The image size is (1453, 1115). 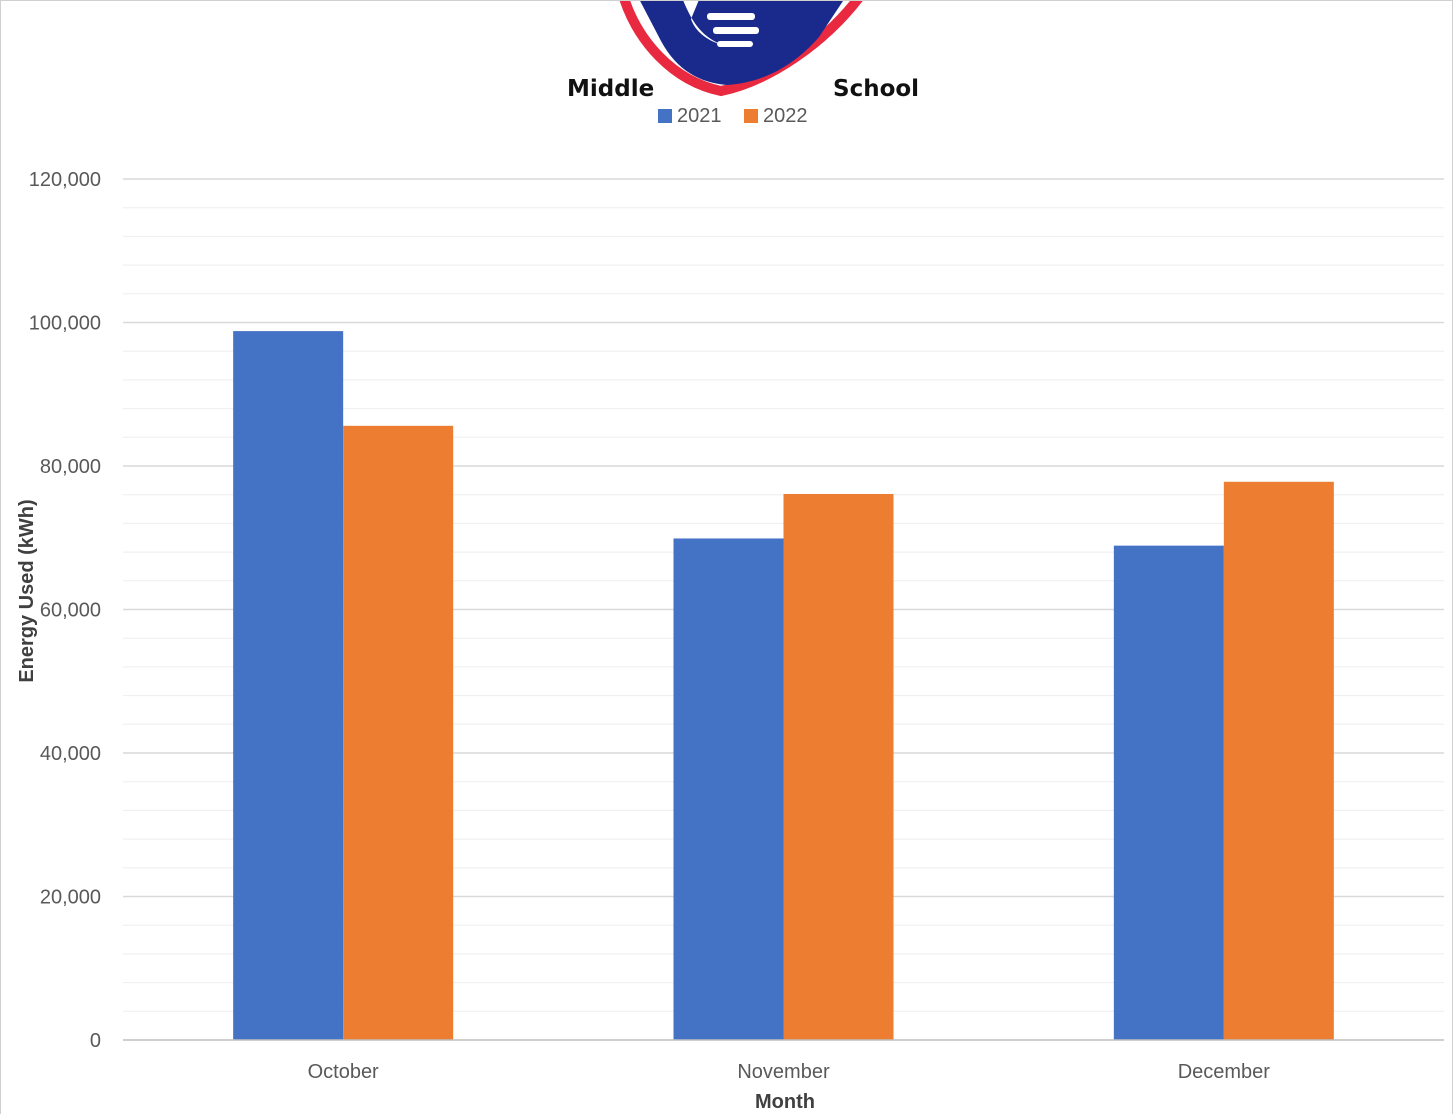 I want to click on y-tick-label: 120,000, so click(x=65, y=180).